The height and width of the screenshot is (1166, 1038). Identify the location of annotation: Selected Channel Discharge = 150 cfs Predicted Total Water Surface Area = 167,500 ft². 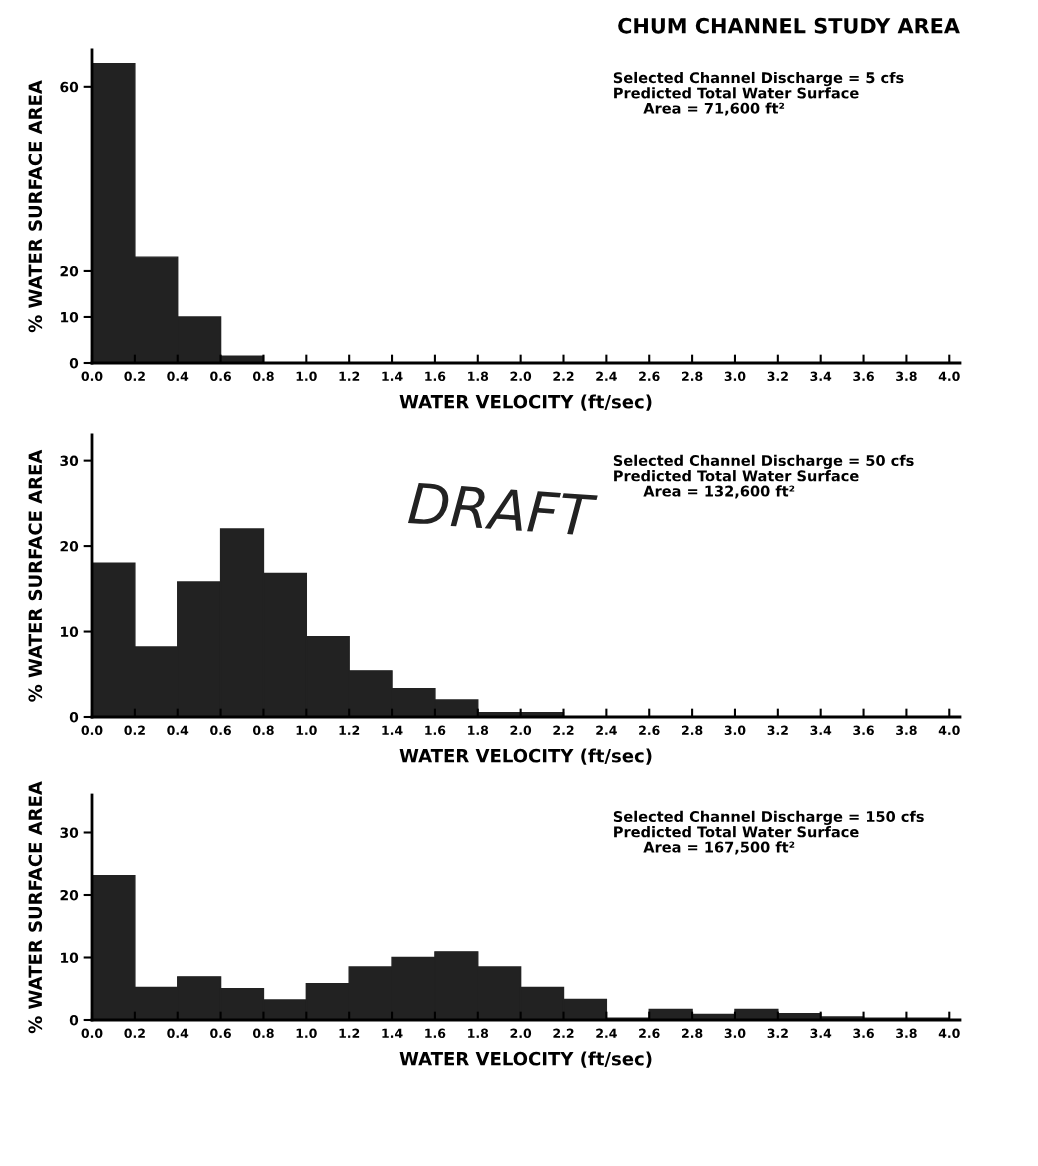
(768, 832).